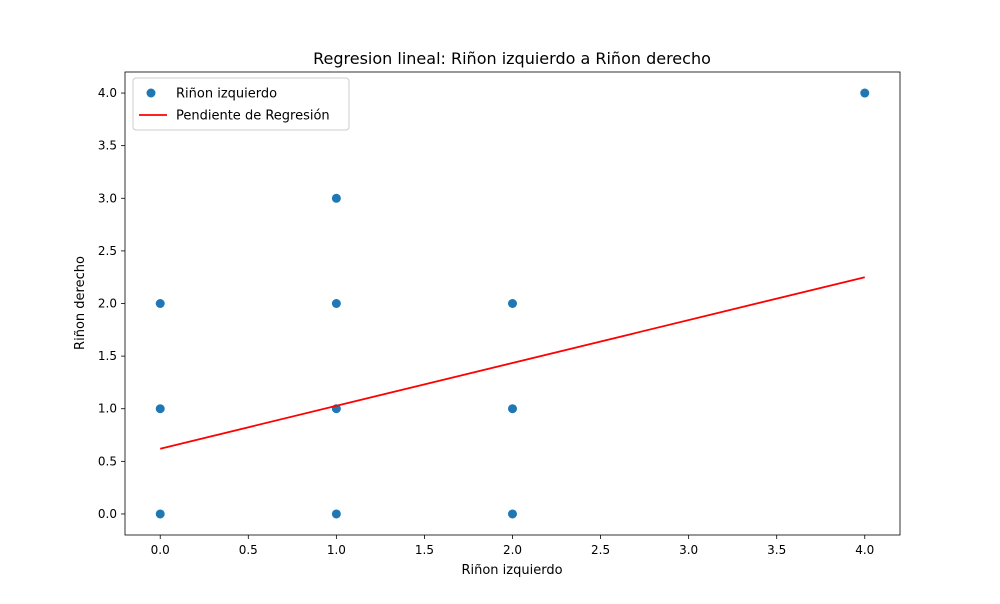 The height and width of the screenshot is (604, 1000). Describe the element at coordinates (107, 356) in the screenshot. I see `y-tick-label: 1.5` at that location.